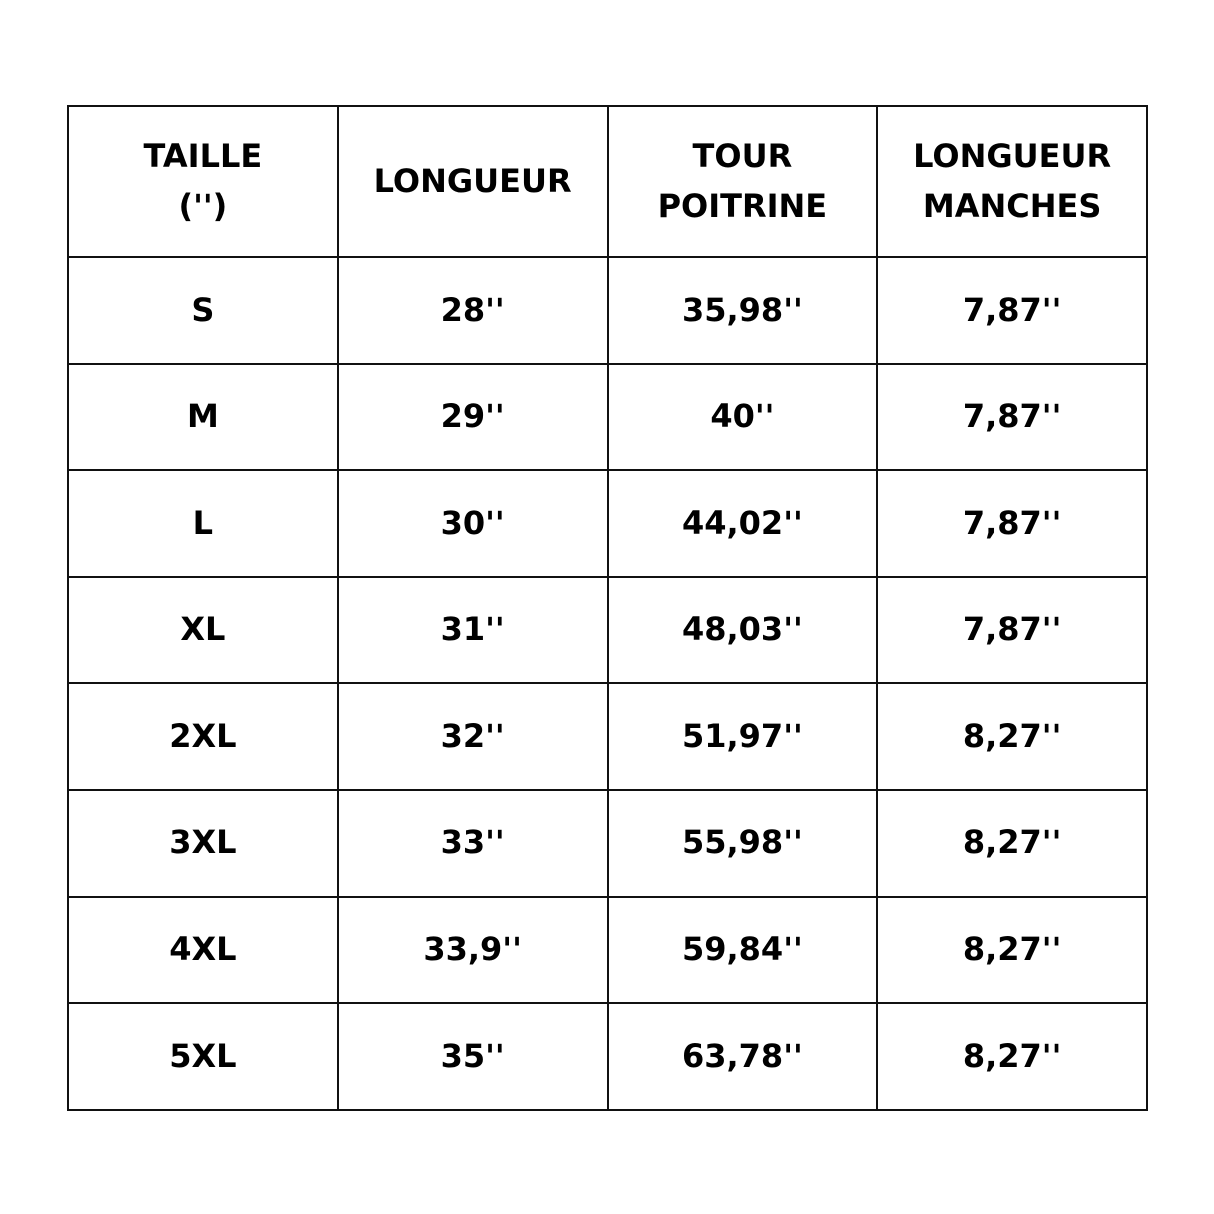 The height and width of the screenshot is (1214, 1214). I want to click on cell-taille: M, so click(203, 417).